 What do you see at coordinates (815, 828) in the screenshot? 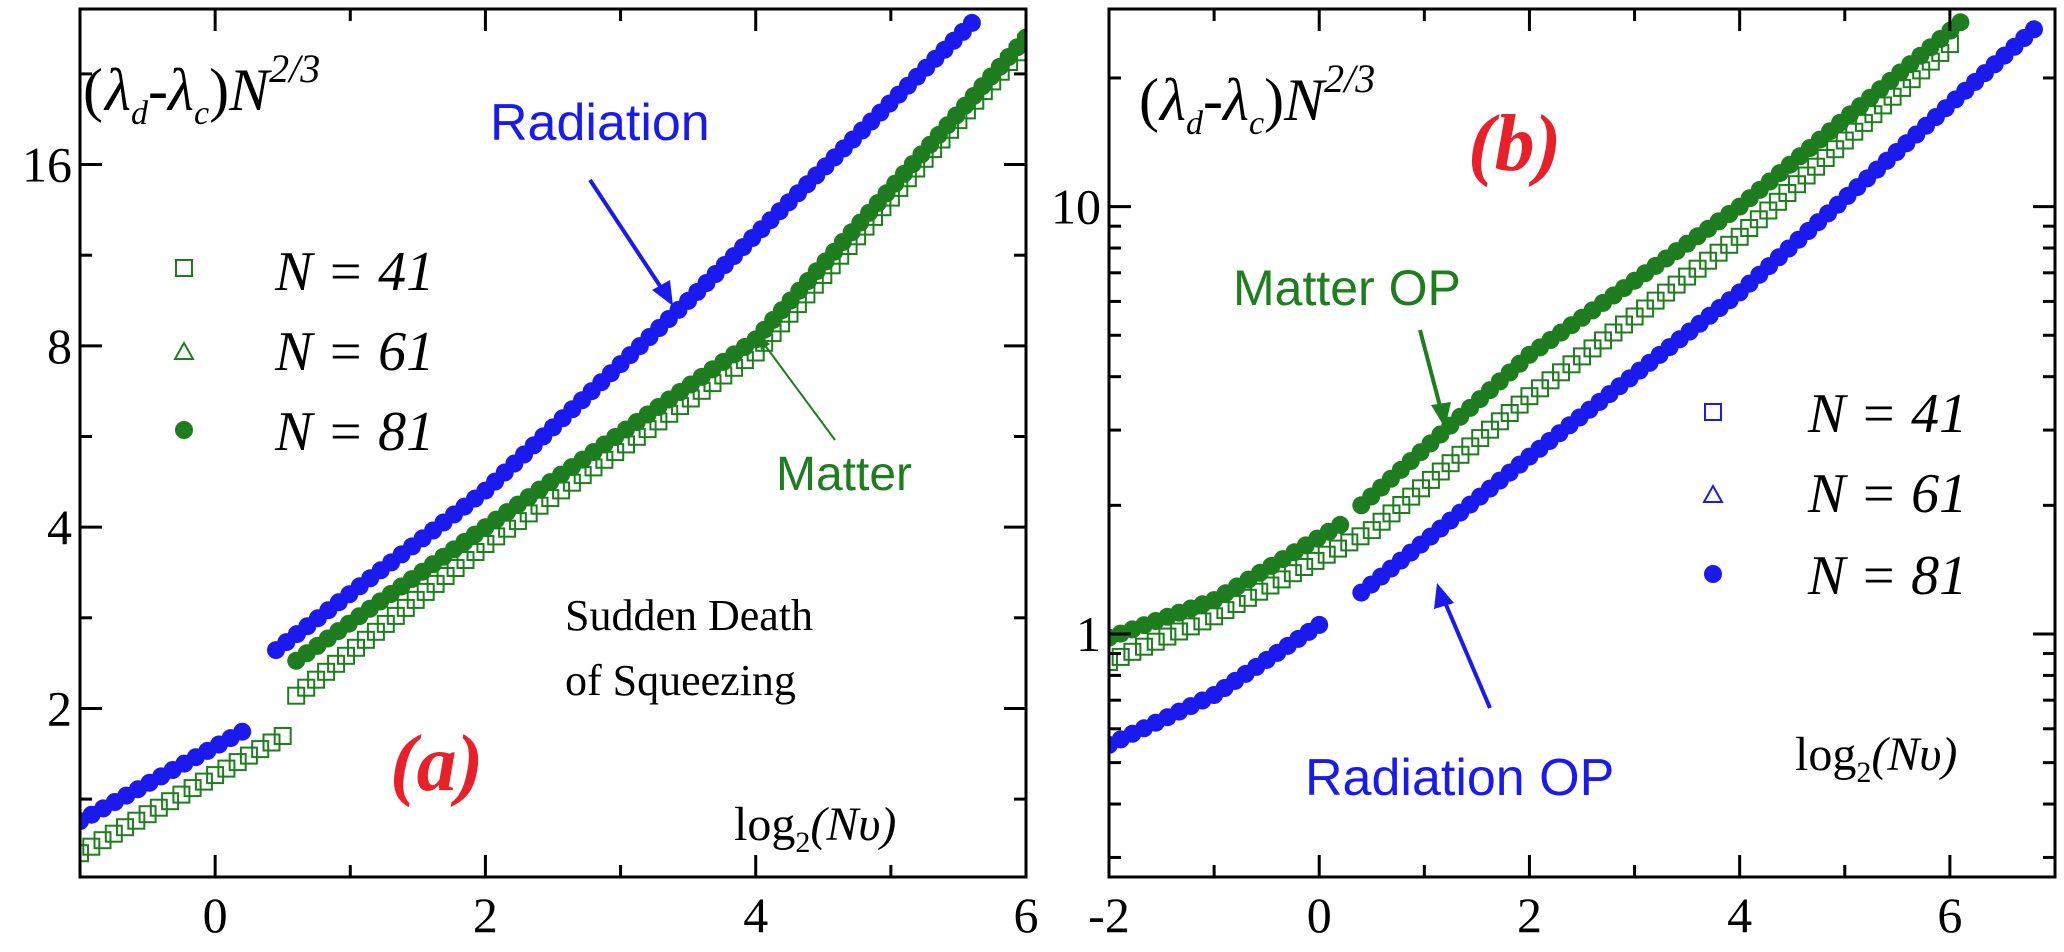
I see `panel-a-xlabel: log2(Nυ)` at bounding box center [815, 828].